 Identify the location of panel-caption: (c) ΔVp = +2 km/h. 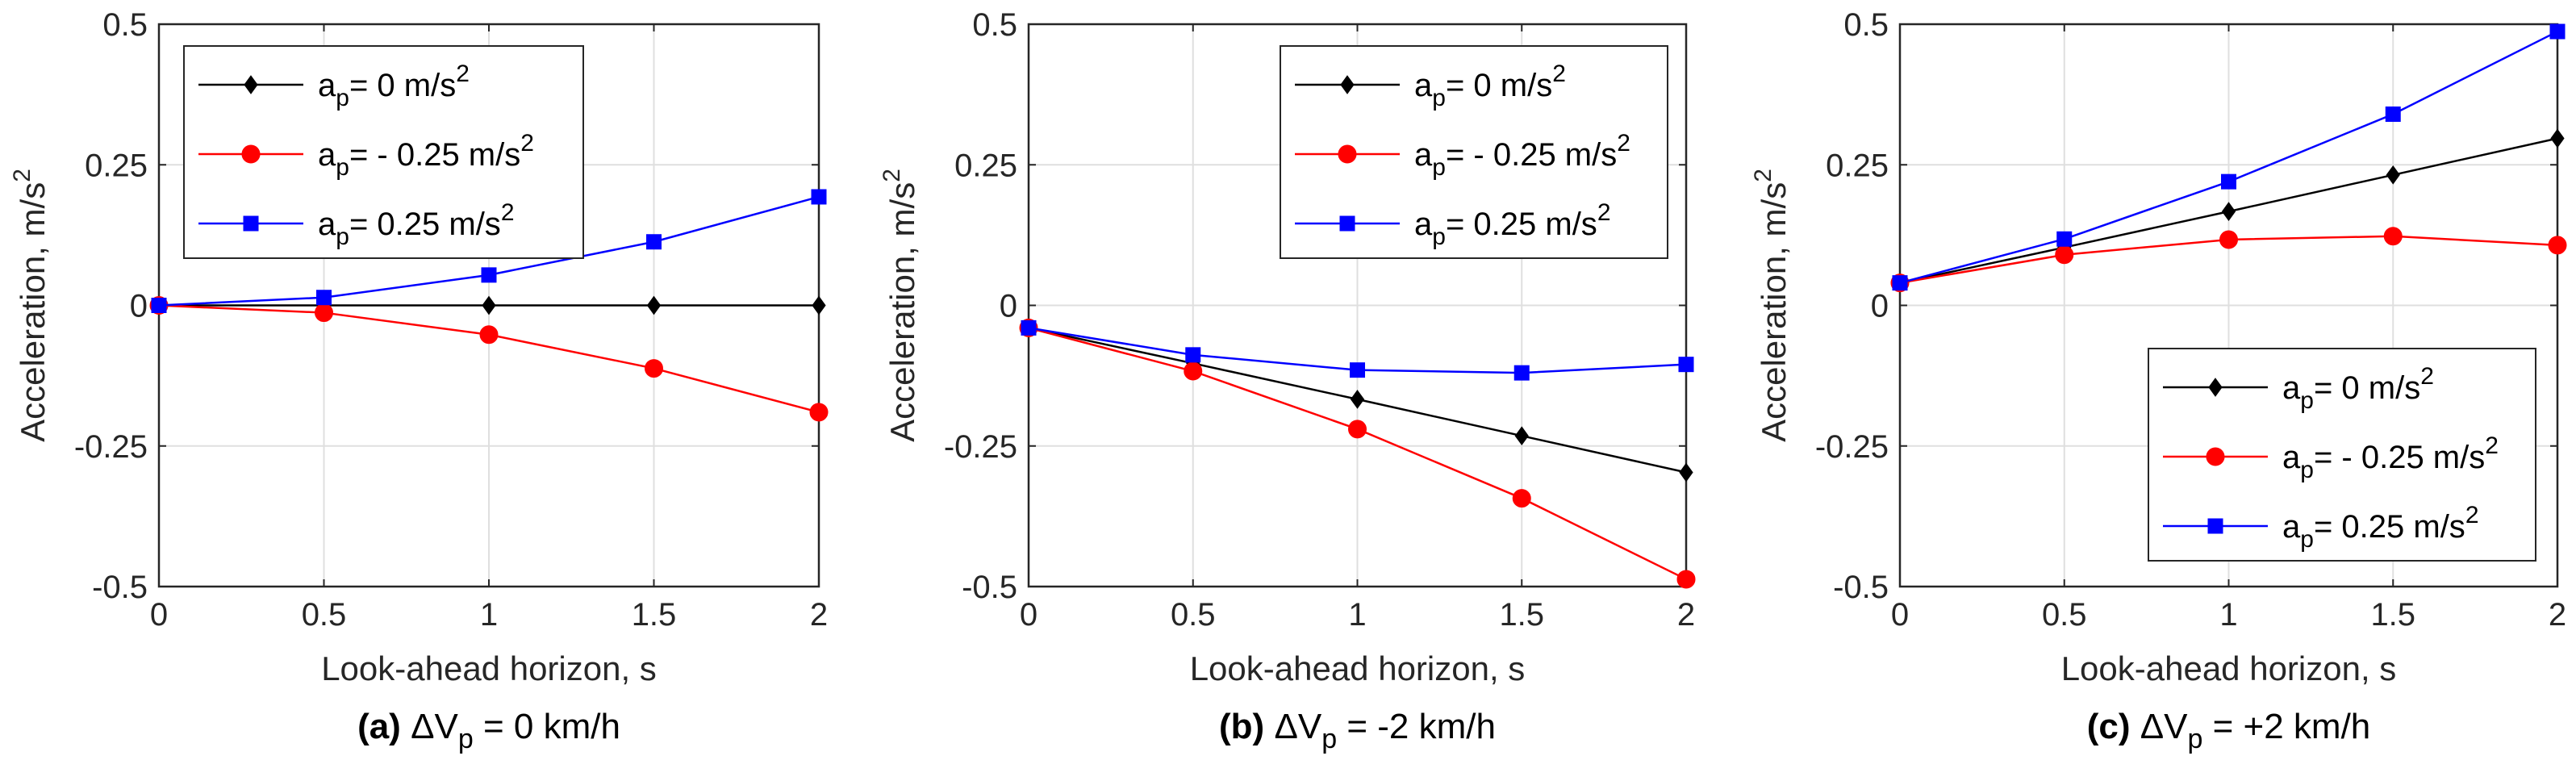
(2229, 730).